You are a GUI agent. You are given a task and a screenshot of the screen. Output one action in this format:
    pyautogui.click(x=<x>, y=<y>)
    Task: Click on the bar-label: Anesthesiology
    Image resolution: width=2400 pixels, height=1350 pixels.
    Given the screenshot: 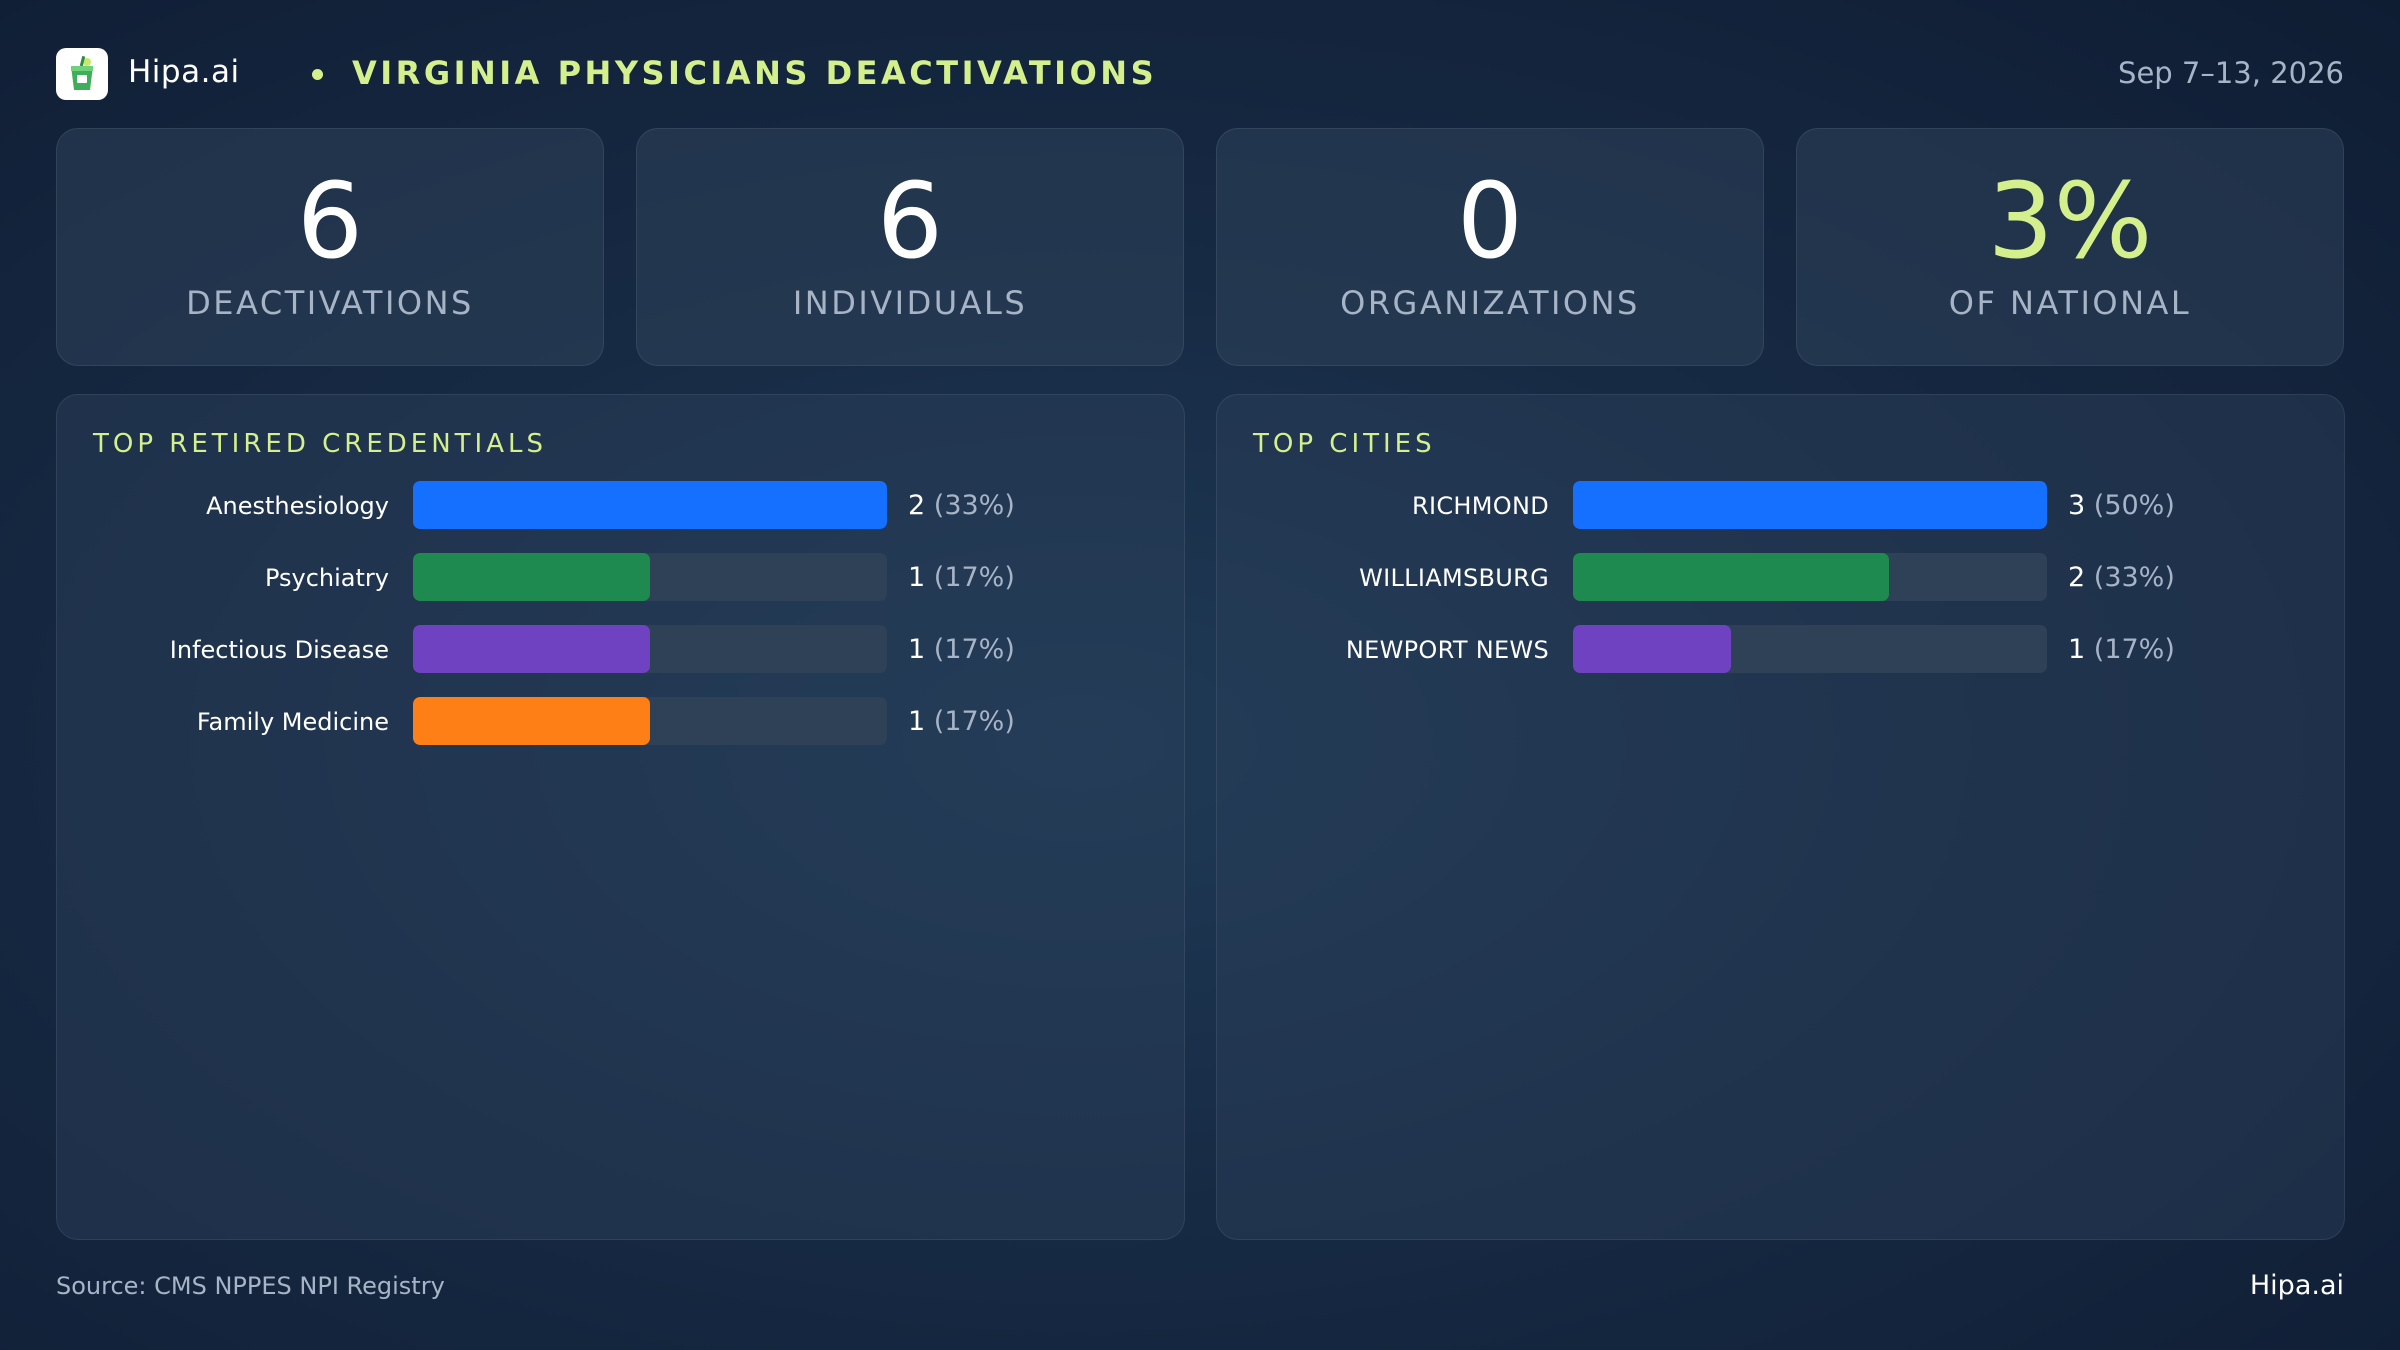 What is the action you would take?
    pyautogui.click(x=297, y=506)
    